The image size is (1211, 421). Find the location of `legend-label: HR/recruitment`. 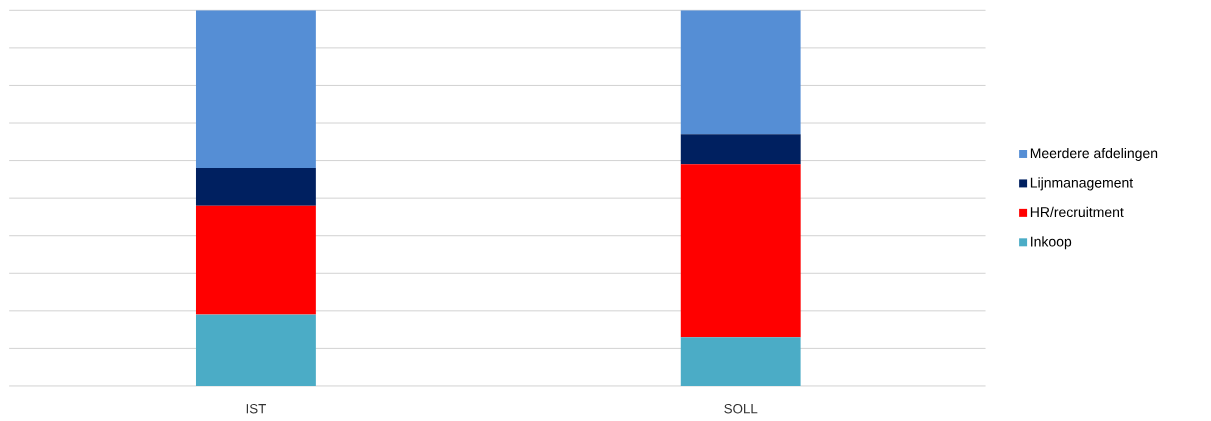

legend-label: HR/recruitment is located at coordinates (1077, 212).